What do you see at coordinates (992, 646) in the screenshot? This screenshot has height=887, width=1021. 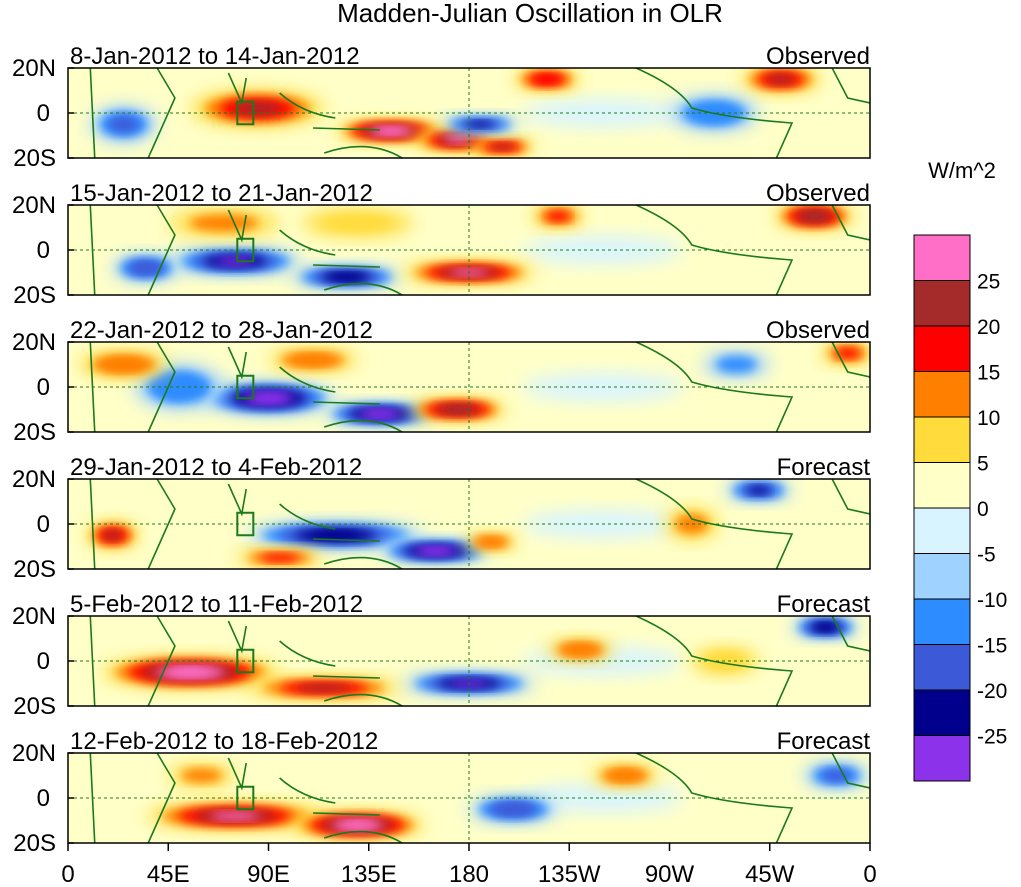 I see `colorbar-label: -15` at bounding box center [992, 646].